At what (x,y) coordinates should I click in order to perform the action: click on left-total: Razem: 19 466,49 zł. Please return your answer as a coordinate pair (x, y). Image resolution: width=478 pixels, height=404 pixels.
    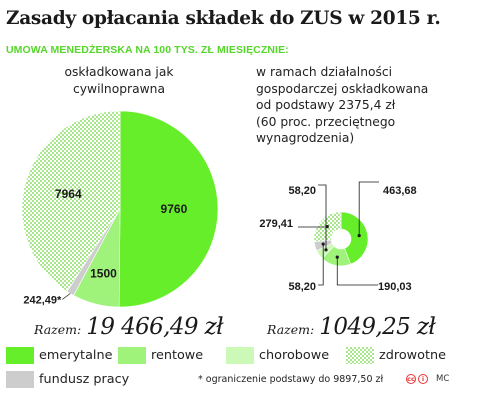
    Looking at the image, I should click on (129, 327).